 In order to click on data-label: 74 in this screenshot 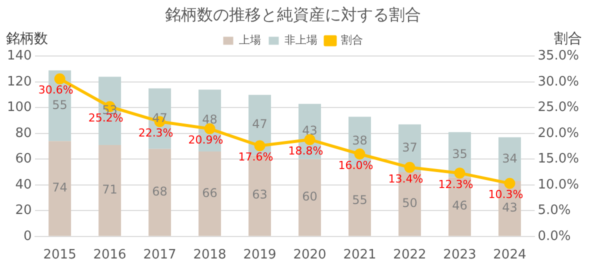, I will do `click(60, 187)`.